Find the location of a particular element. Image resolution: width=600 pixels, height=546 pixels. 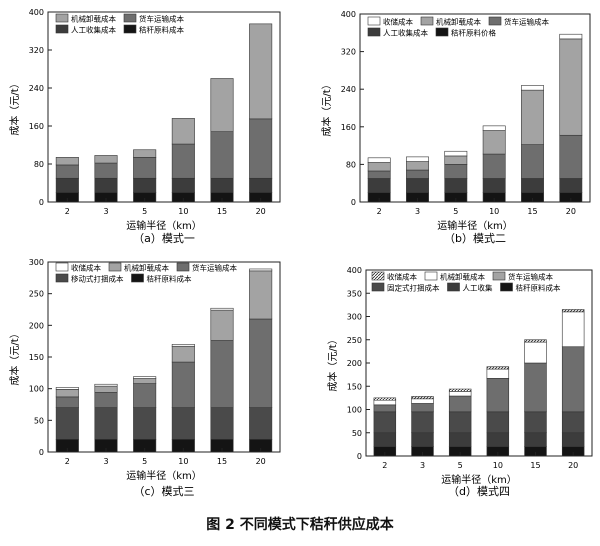

legend-swatch-hatch is located at coordinates (378, 276).